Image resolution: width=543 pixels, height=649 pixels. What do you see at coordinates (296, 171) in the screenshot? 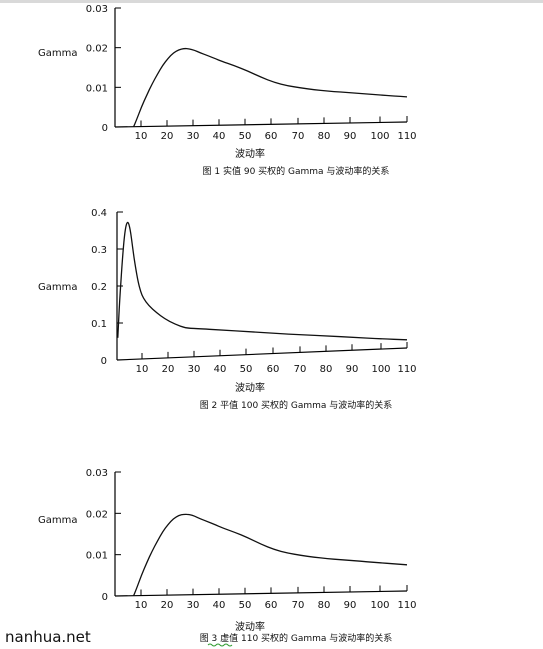
I see `chart-1-caption: 图 1 实值 90 买权的 Gamma 与波动率的关系` at bounding box center [296, 171].